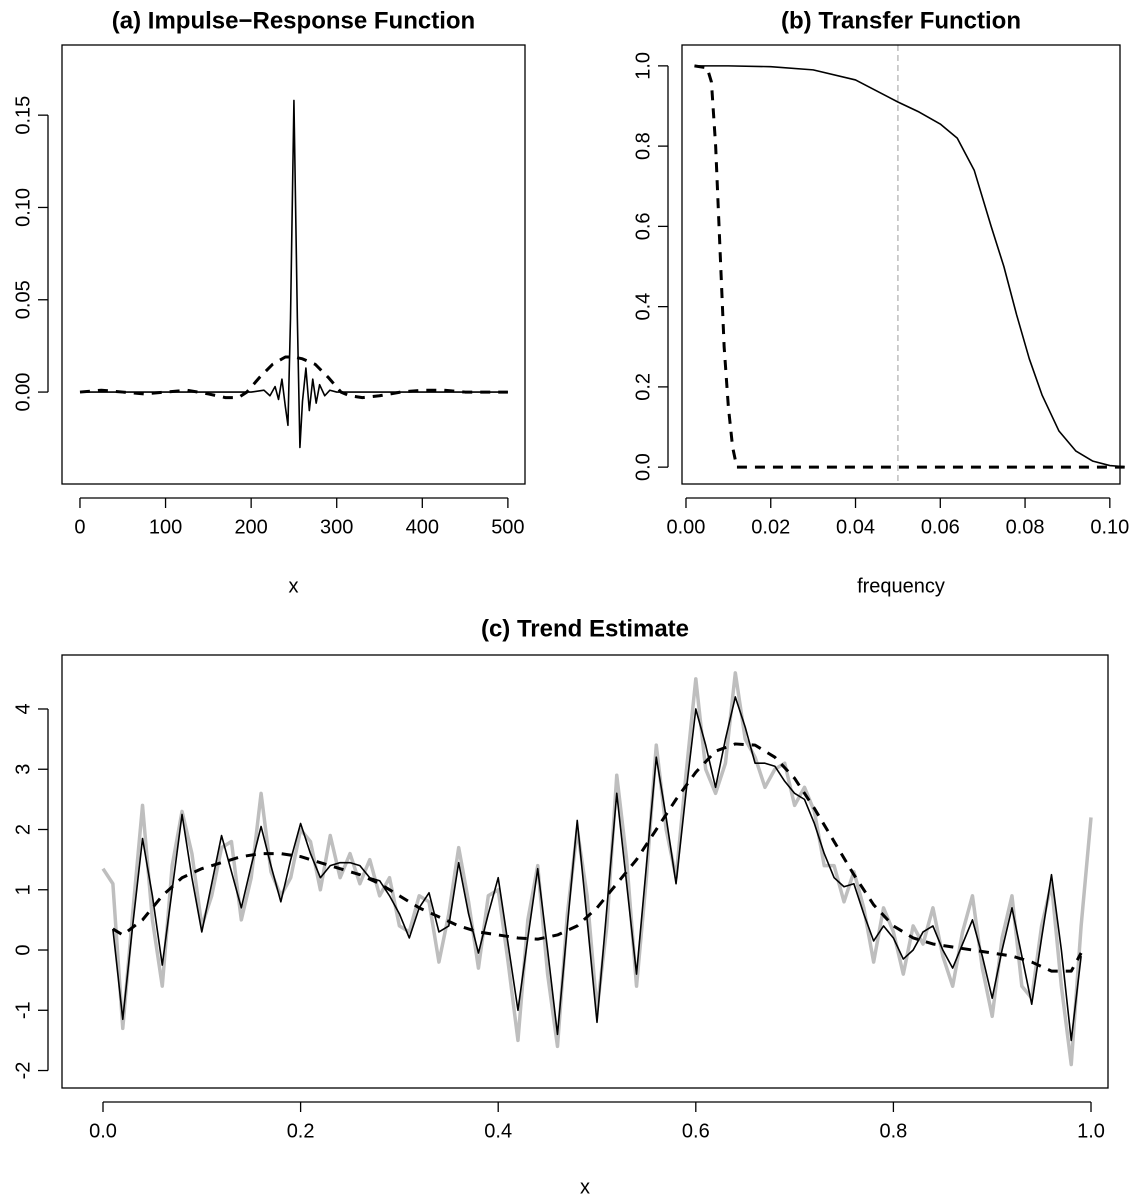 This screenshot has height=1202, width=1148. I want to click on y-tick-label: 3, so click(23, 769).